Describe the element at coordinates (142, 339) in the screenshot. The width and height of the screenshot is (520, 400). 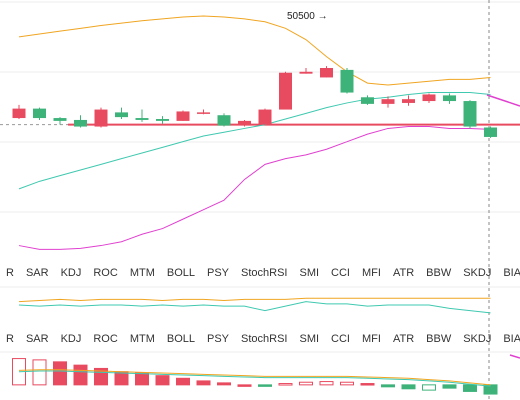
I see `secondary-tab-mtm: MTM` at that location.